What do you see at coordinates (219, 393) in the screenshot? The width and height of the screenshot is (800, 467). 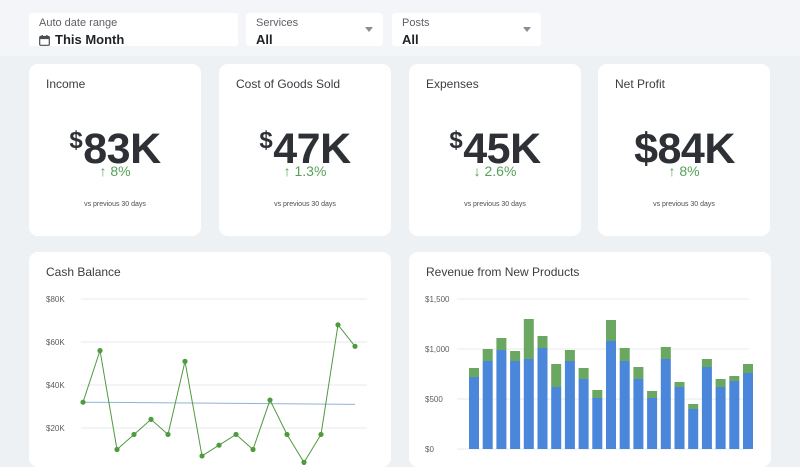 I see `cash-balance-line` at bounding box center [219, 393].